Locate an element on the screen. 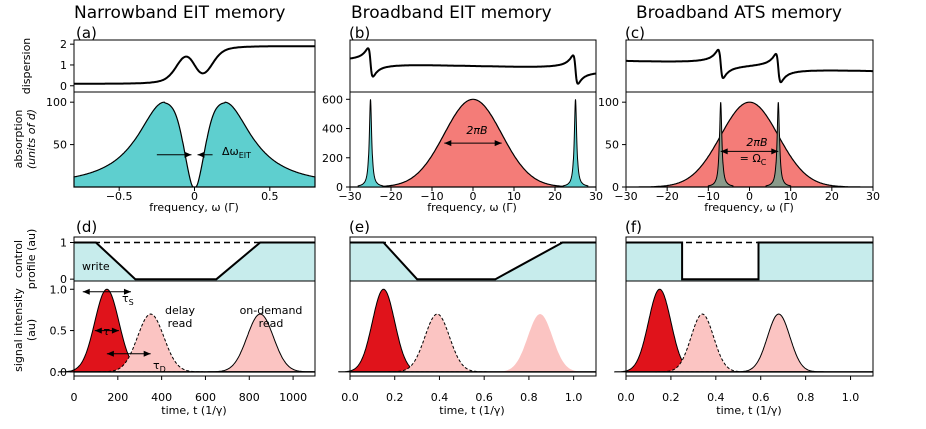 This screenshot has height=429, width=926. xaxis-signal-d-label-5: 1000 is located at coordinates (293, 397).